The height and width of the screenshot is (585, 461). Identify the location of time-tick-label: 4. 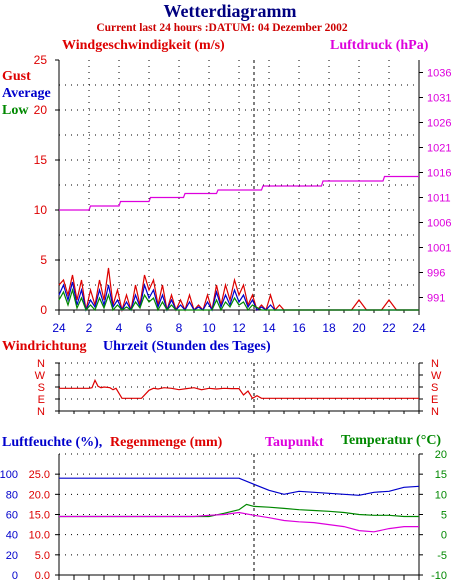
(119, 328).